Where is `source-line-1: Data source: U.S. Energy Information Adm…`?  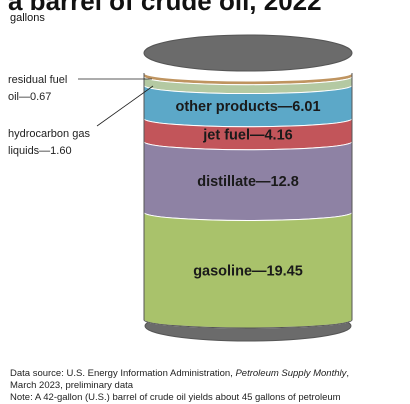 source-line-1: Data source: U.S. Energy Information Adm… is located at coordinates (206, 374).